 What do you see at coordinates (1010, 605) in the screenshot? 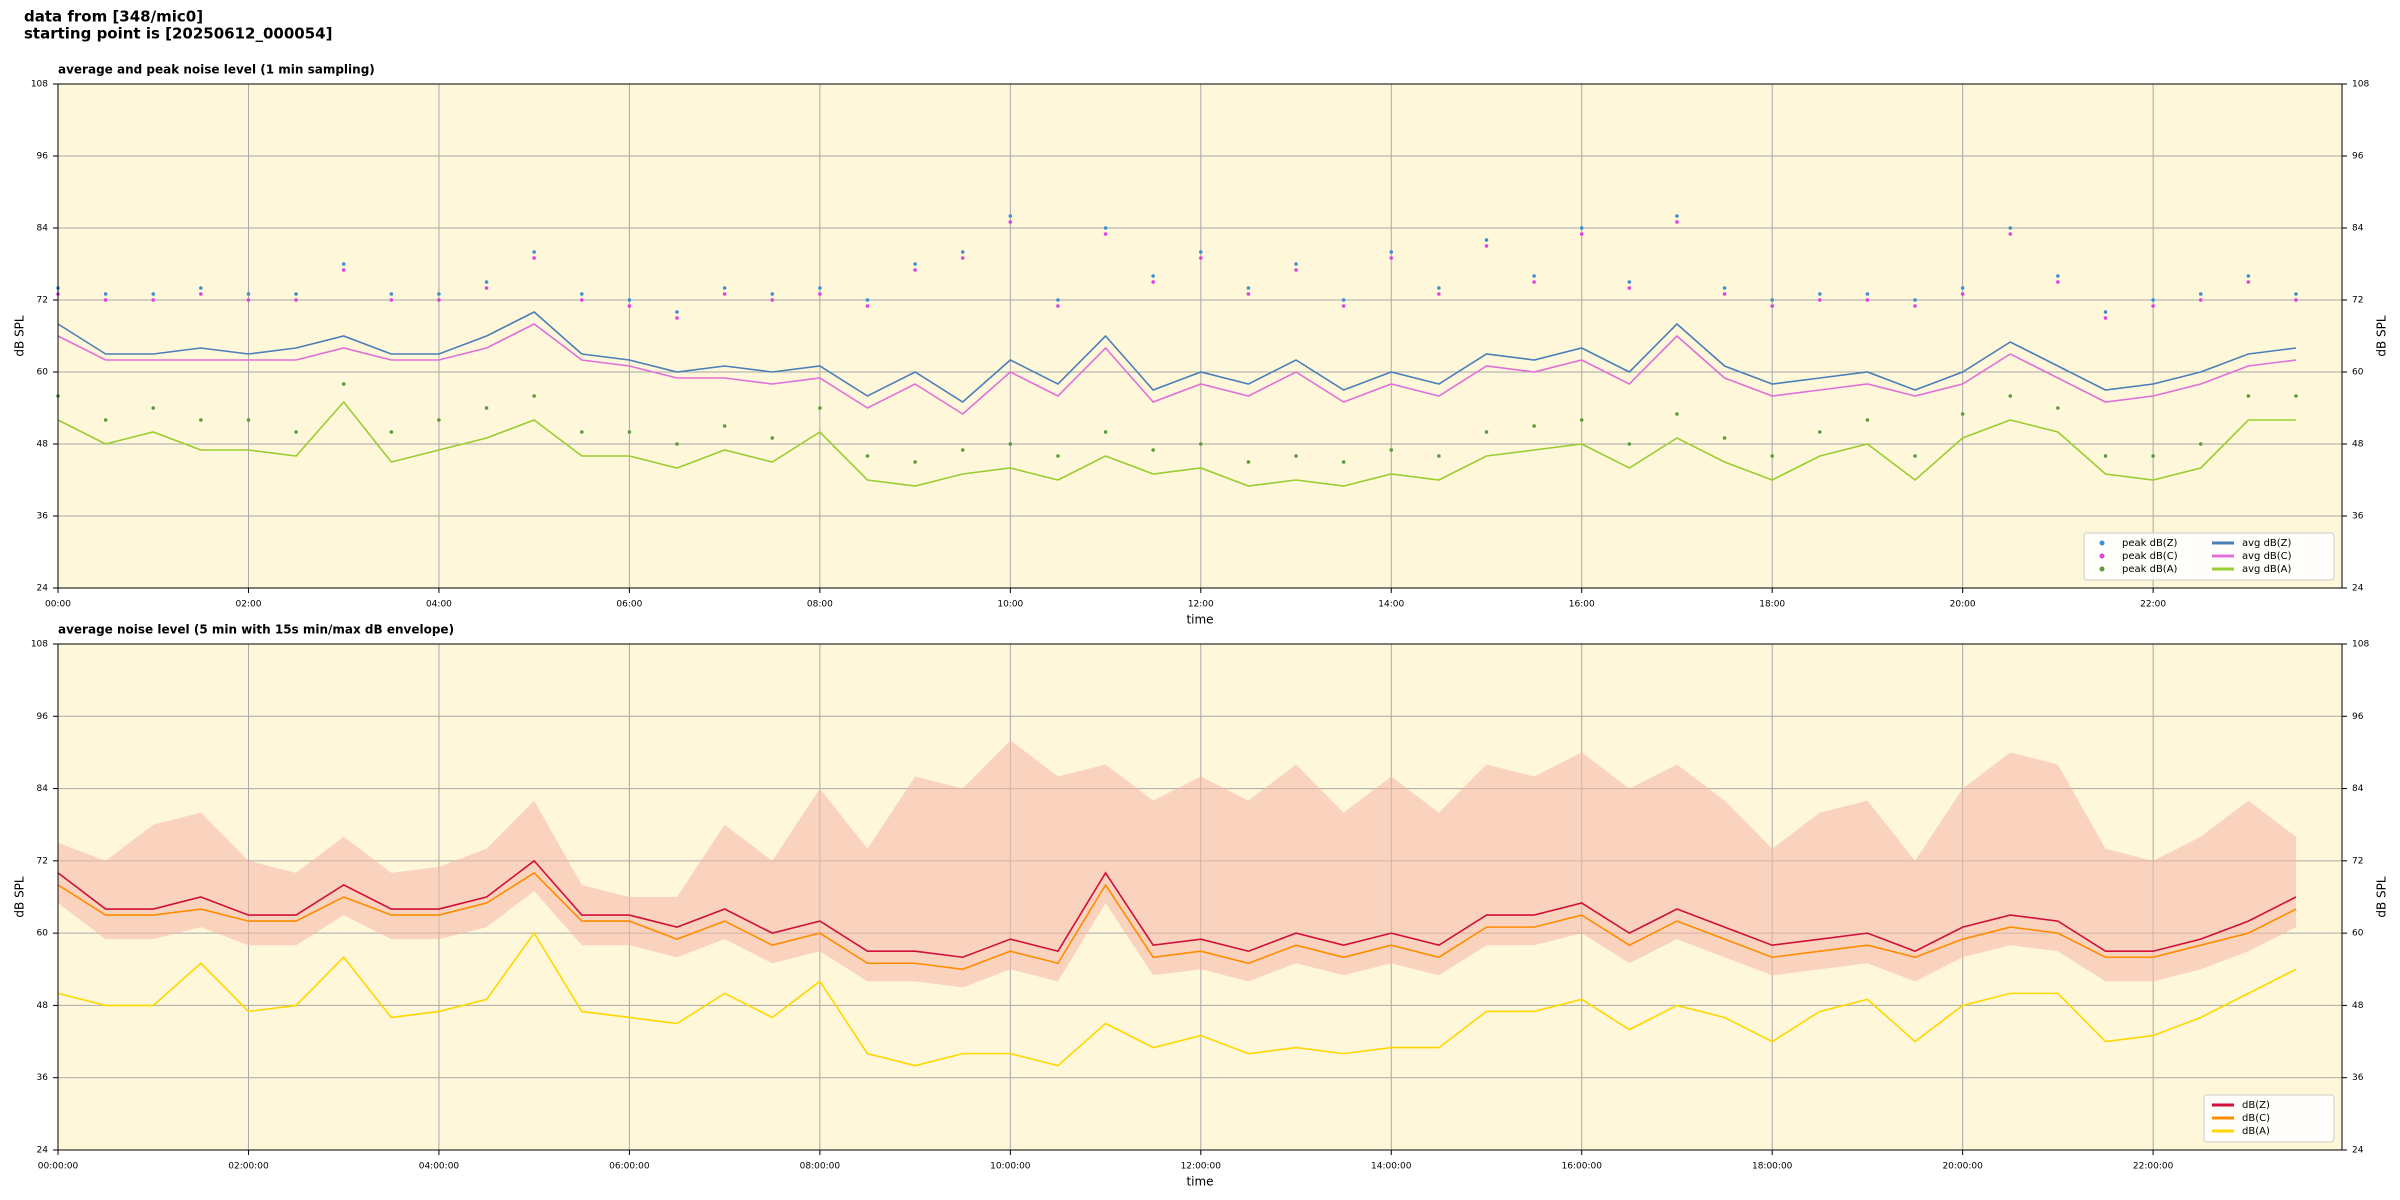
I see `x-tick-label: 10:00` at bounding box center [1010, 605].